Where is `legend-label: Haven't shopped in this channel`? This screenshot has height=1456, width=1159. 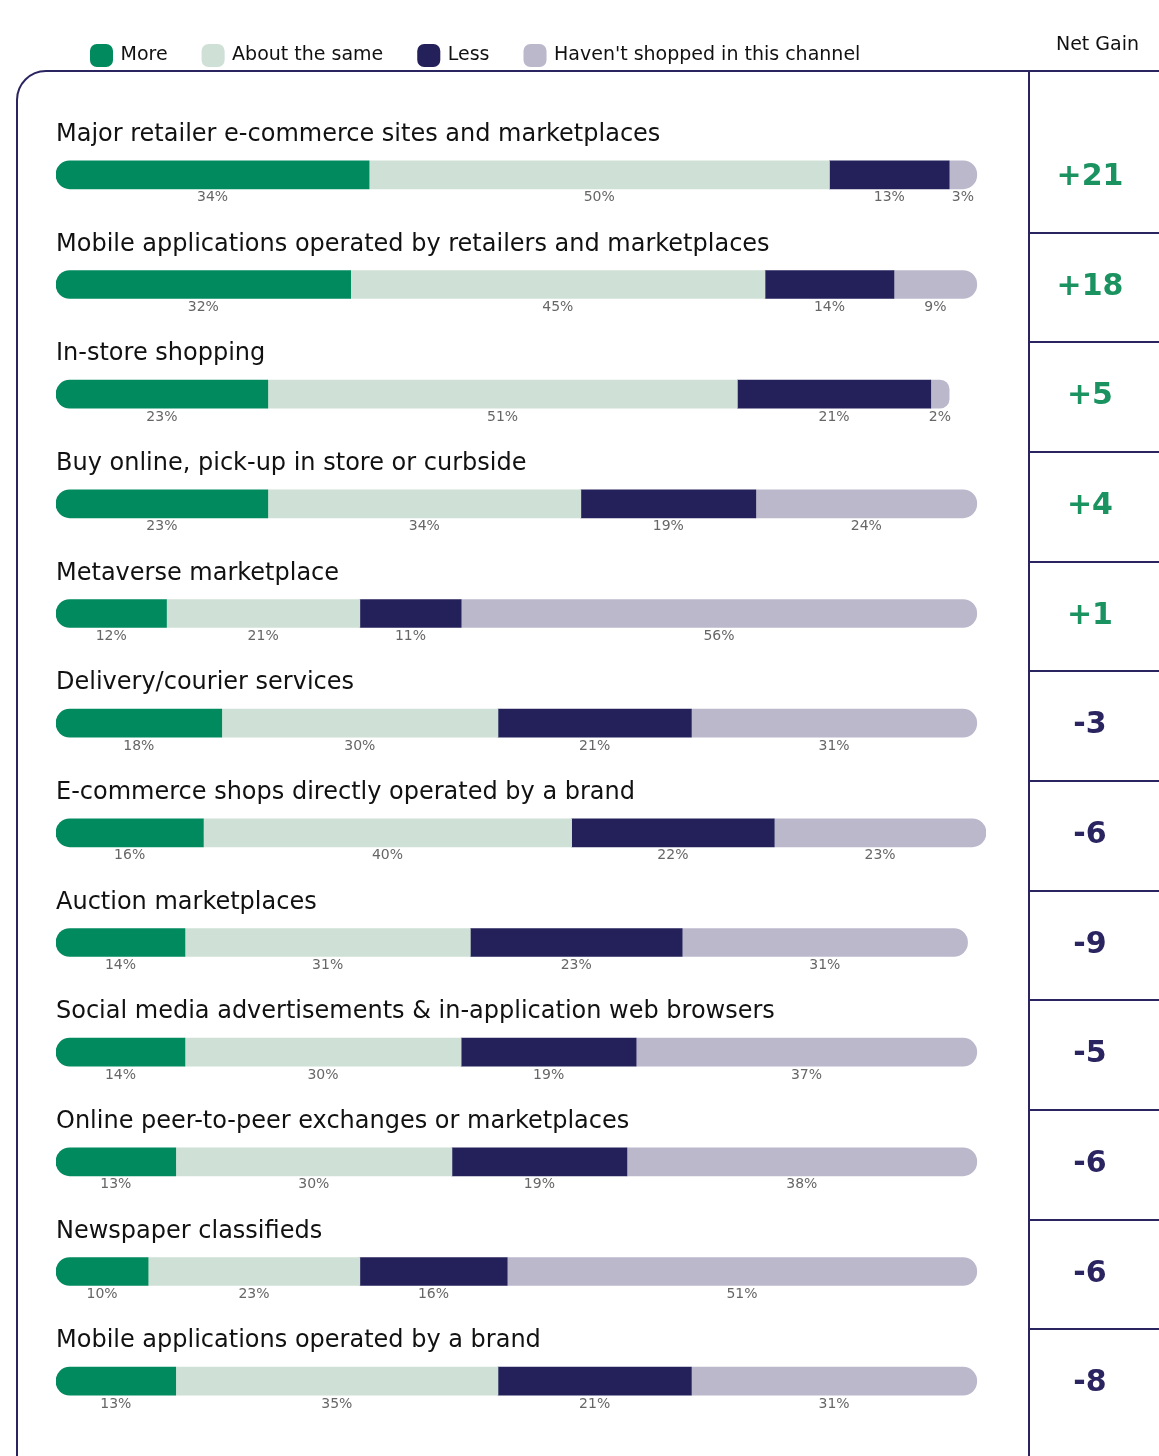 legend-label: Haven't shopped in this channel is located at coordinates (707, 53).